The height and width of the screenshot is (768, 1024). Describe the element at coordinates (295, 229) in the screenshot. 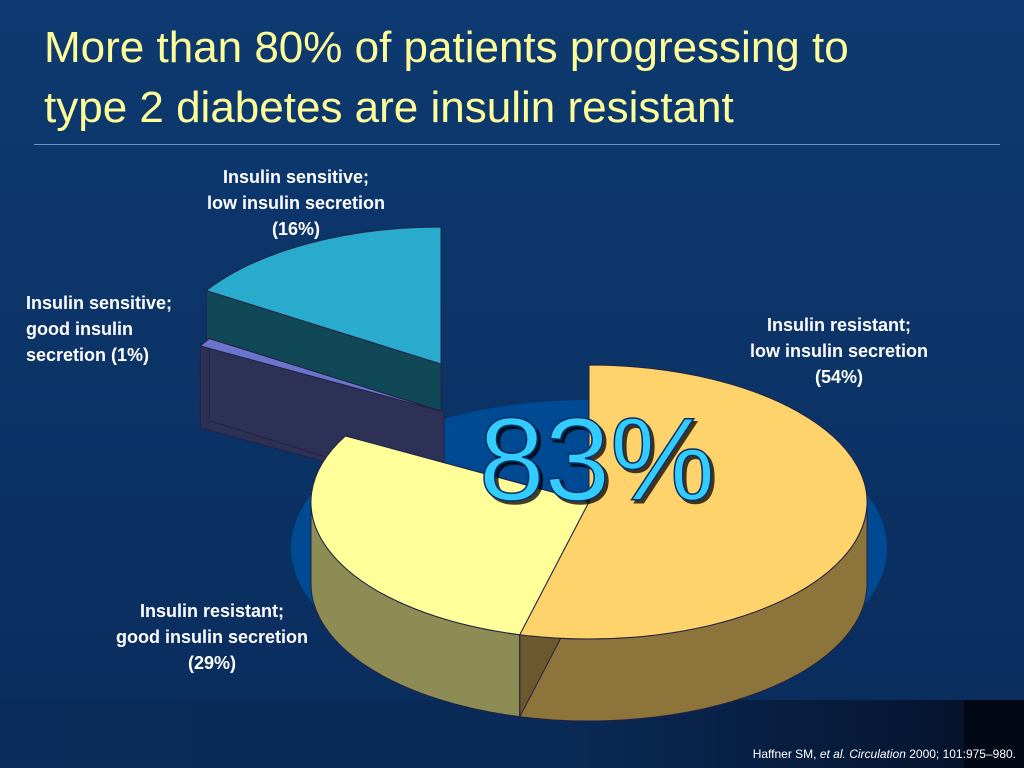

I see `label-value: (16%)` at that location.